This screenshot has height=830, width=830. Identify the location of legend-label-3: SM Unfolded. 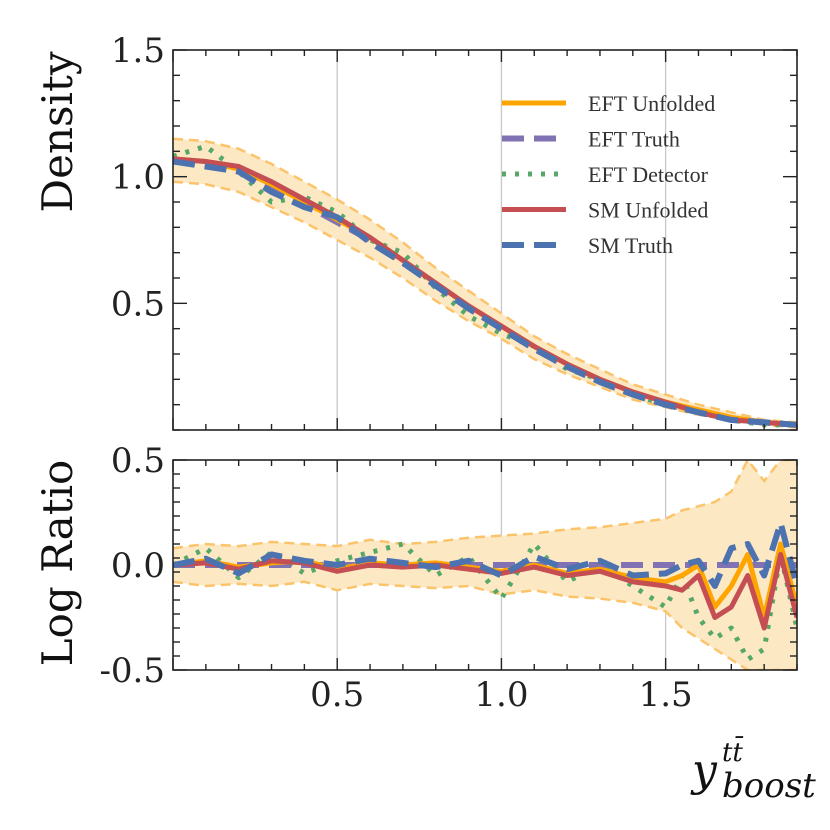
(648, 210).